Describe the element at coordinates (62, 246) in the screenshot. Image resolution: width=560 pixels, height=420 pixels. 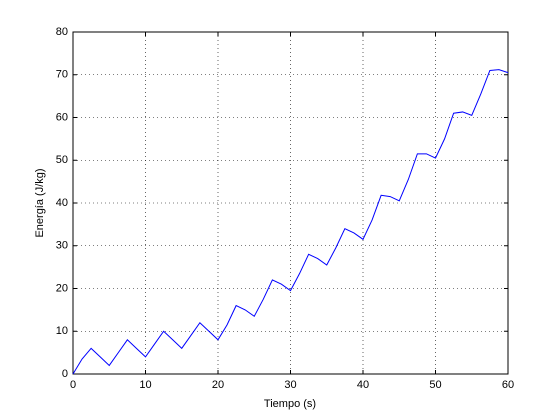
I see `y-tick-label: 30` at that location.